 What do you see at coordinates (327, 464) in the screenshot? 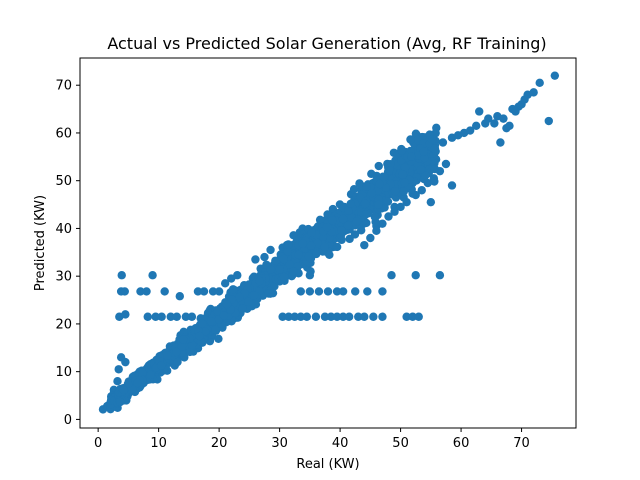
I see `x-axis-label: Real (KW)` at bounding box center [327, 464].